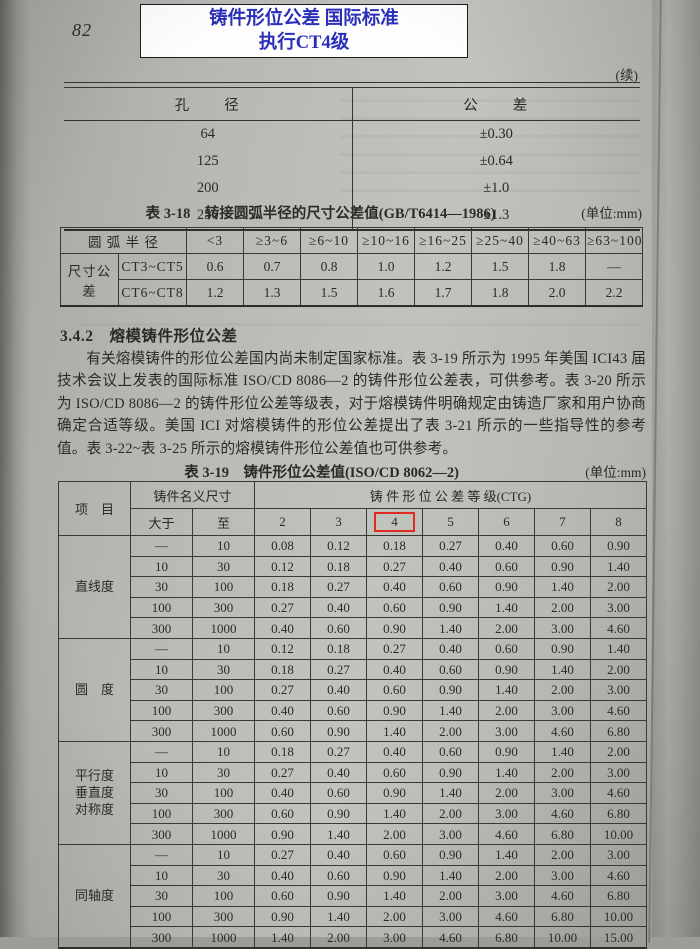 This screenshot has height=949, width=700. What do you see at coordinates (339, 669) in the screenshot?
I see `tolerance-value-cell: 0.27` at bounding box center [339, 669].